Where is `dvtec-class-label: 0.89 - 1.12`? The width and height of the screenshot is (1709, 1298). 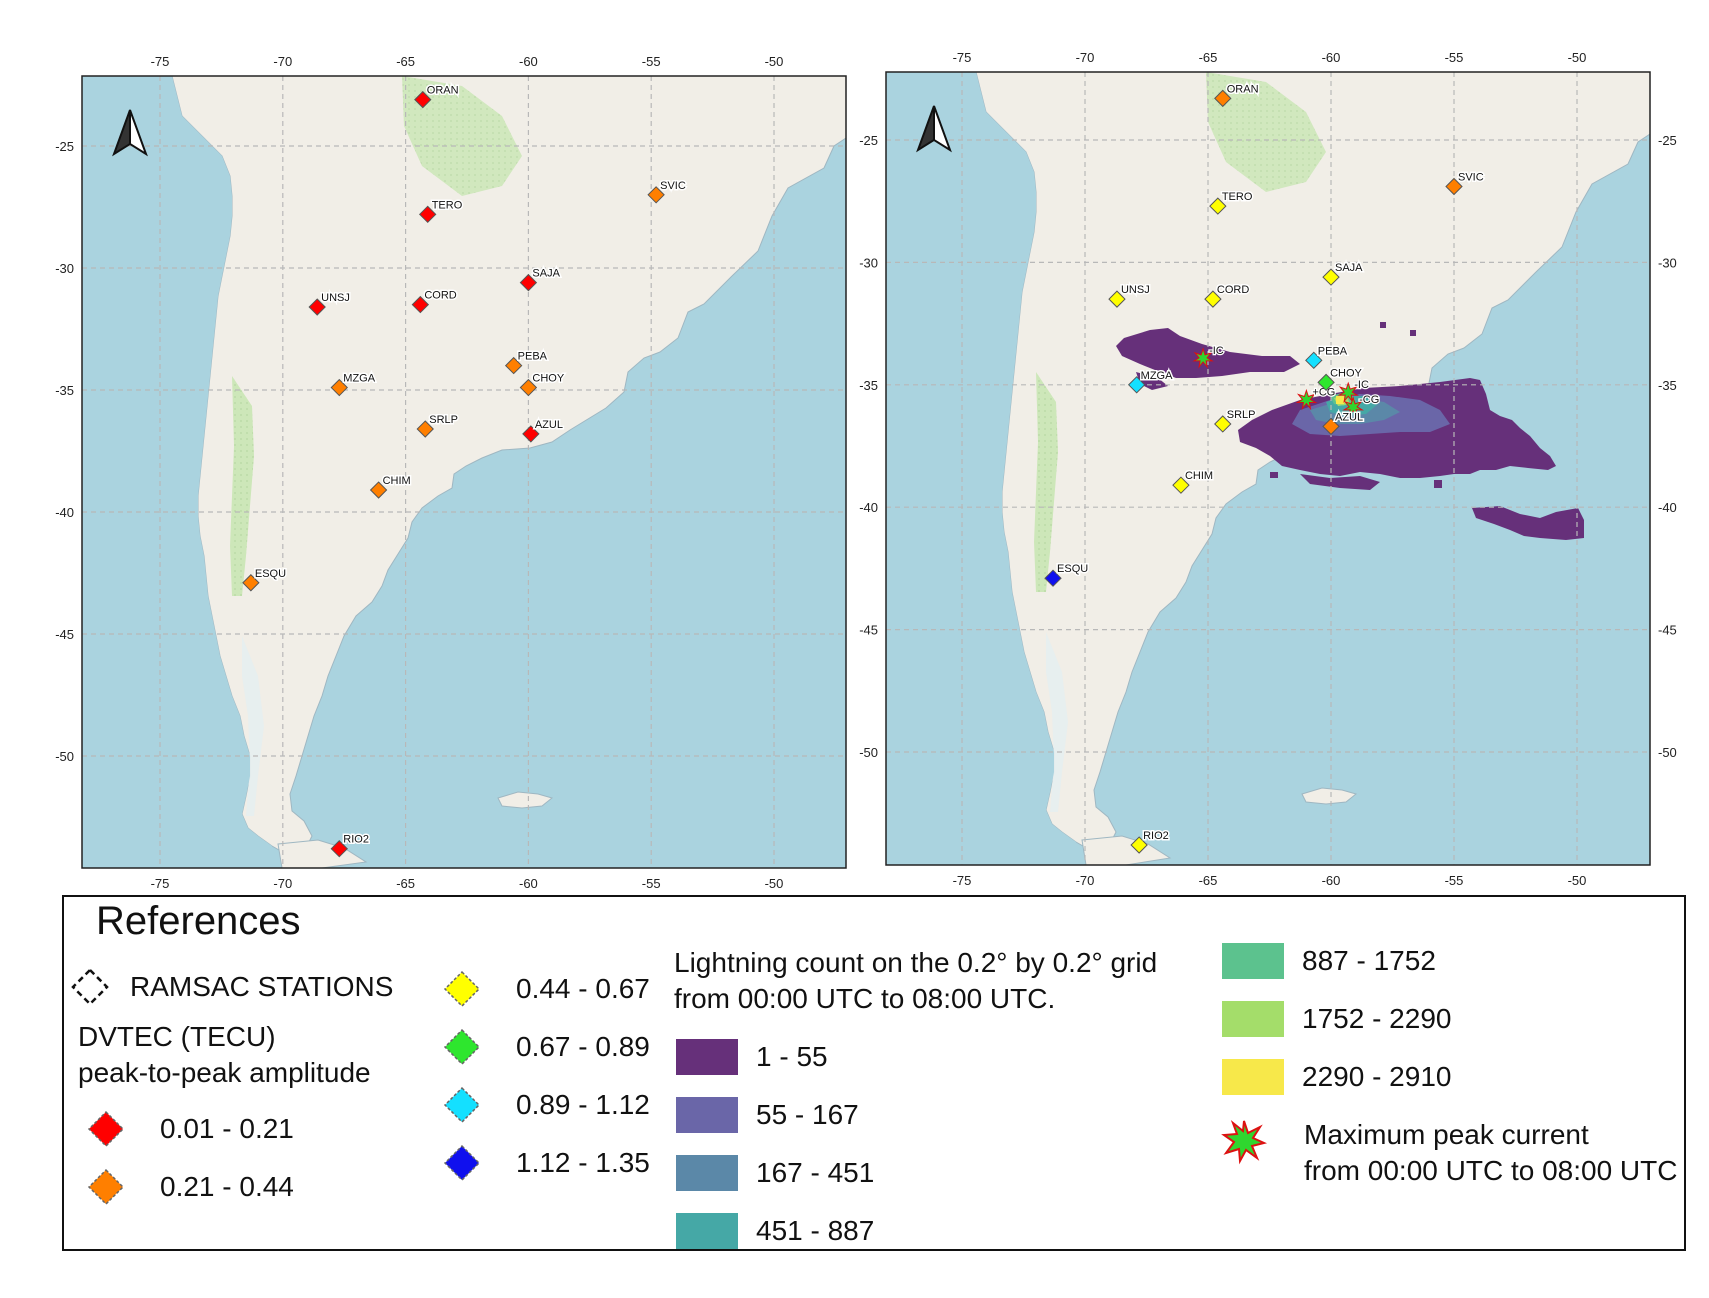 dvtec-class-label: 0.89 - 1.12 is located at coordinates (583, 1104).